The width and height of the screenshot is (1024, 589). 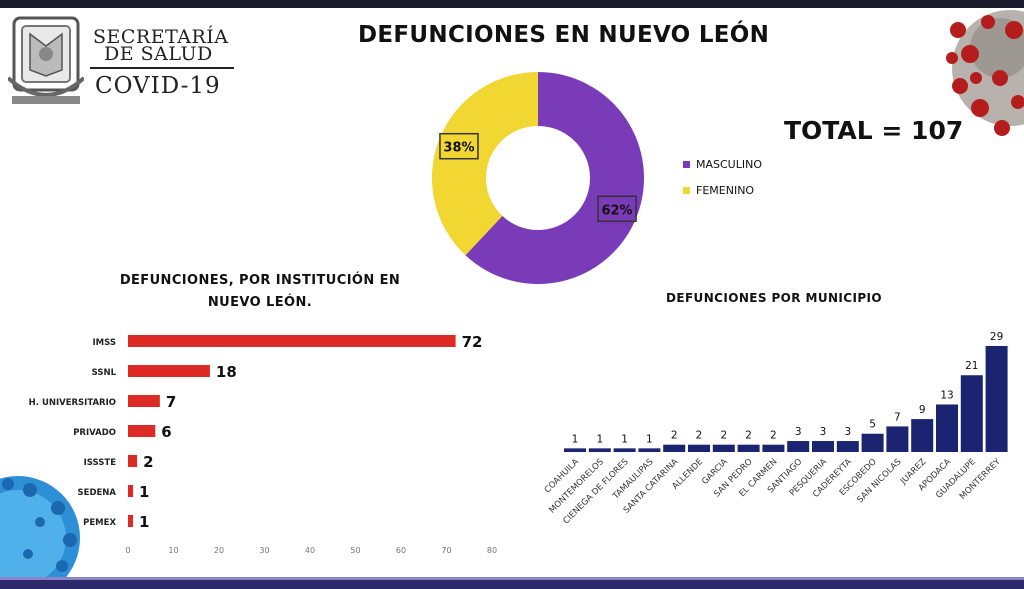 What do you see at coordinates (996, 337) in the screenshot?
I see `municipio-value-label: 29` at bounding box center [996, 337].